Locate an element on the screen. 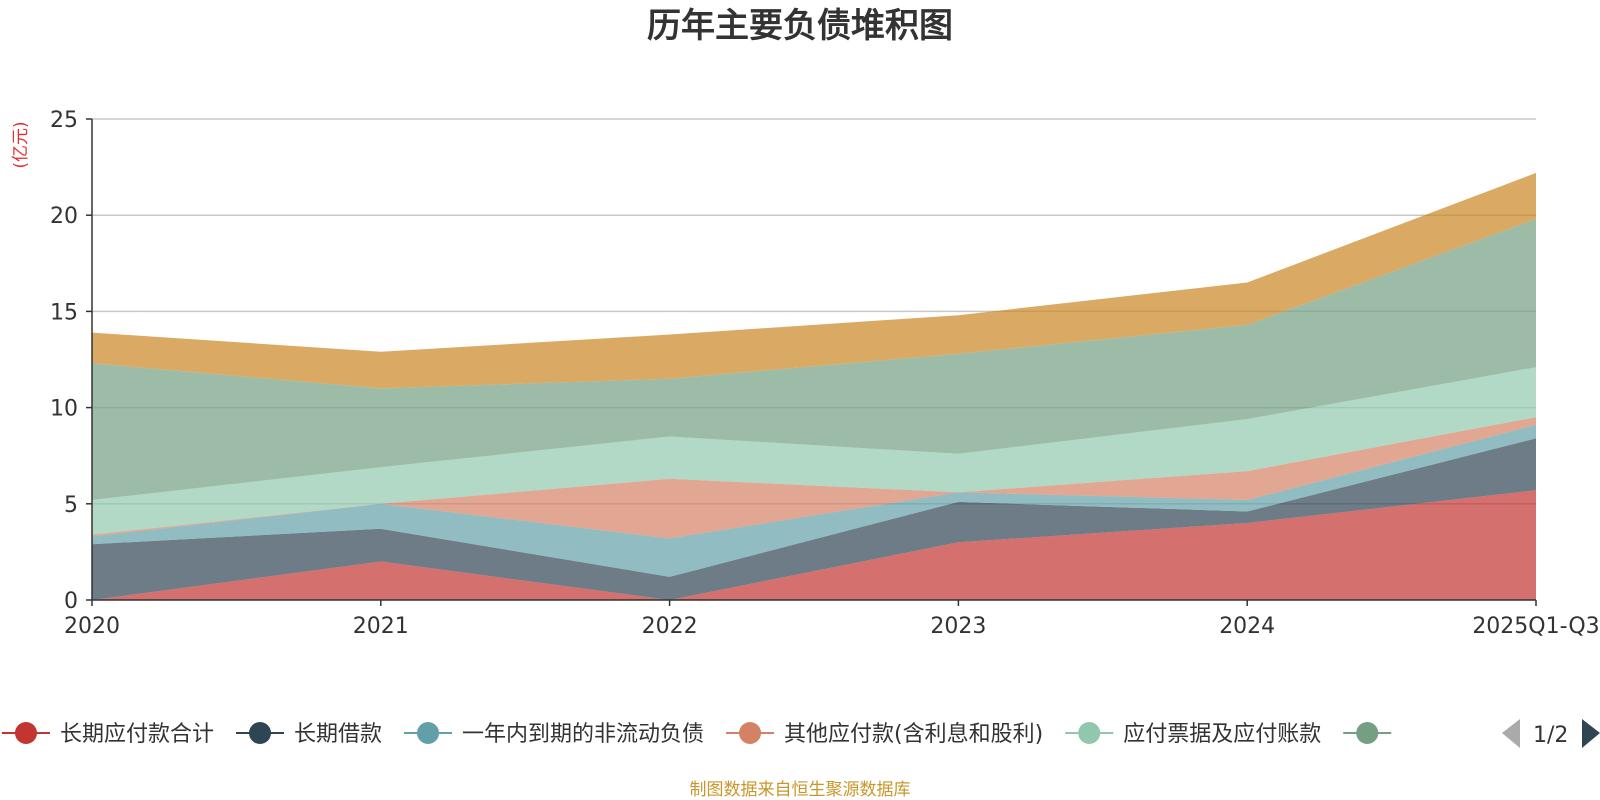  legend-item: 应付票据及应付账款 is located at coordinates (1193, 734).